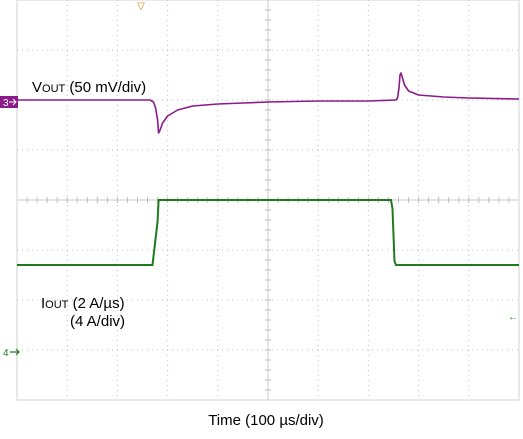 The height and width of the screenshot is (439, 523). I want to click on vout-label-rest: (50 mV/div), so click(105, 87).